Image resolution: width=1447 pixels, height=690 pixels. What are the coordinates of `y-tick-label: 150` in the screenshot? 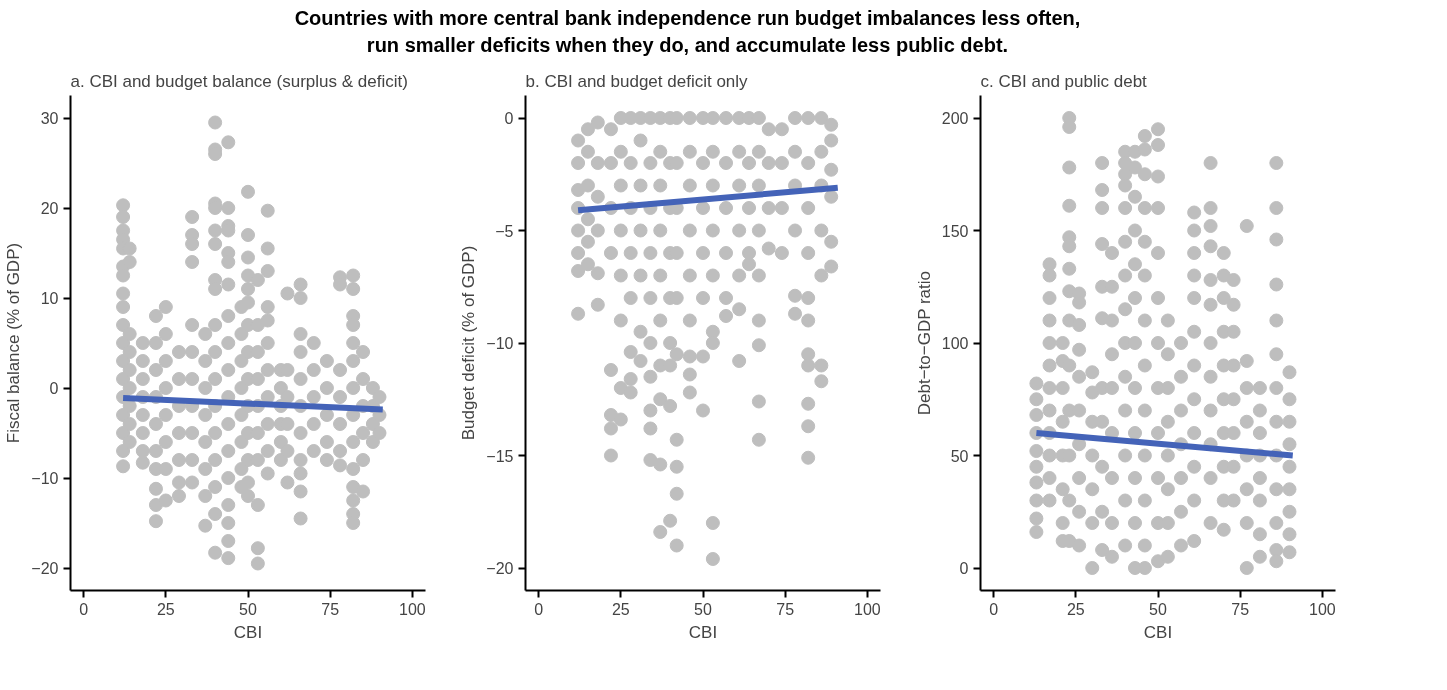 It's located at (955, 231).